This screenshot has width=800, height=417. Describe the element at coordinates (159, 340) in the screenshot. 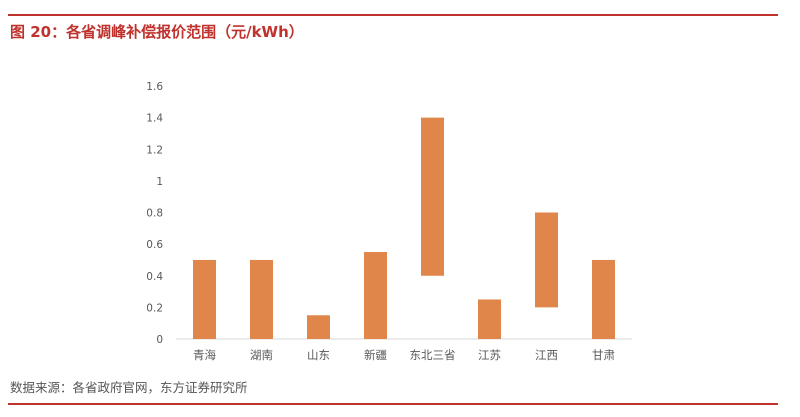

I see `y-tick-label: 0` at that location.